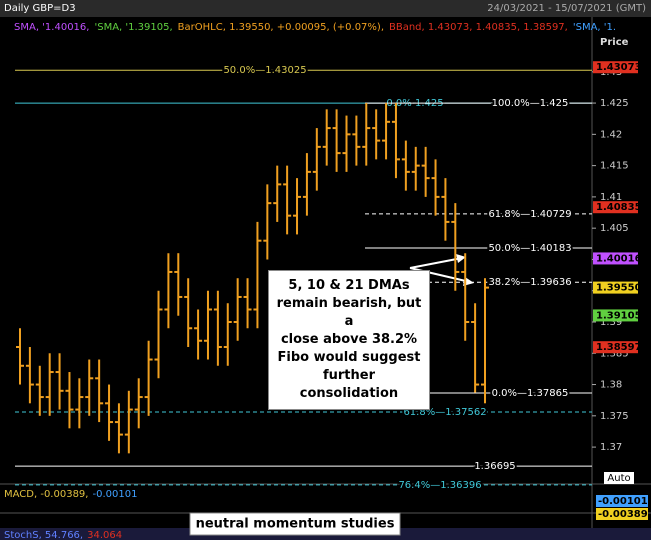 The height and width of the screenshot is (540, 651). I want to click on arrow, so click(436, 263).